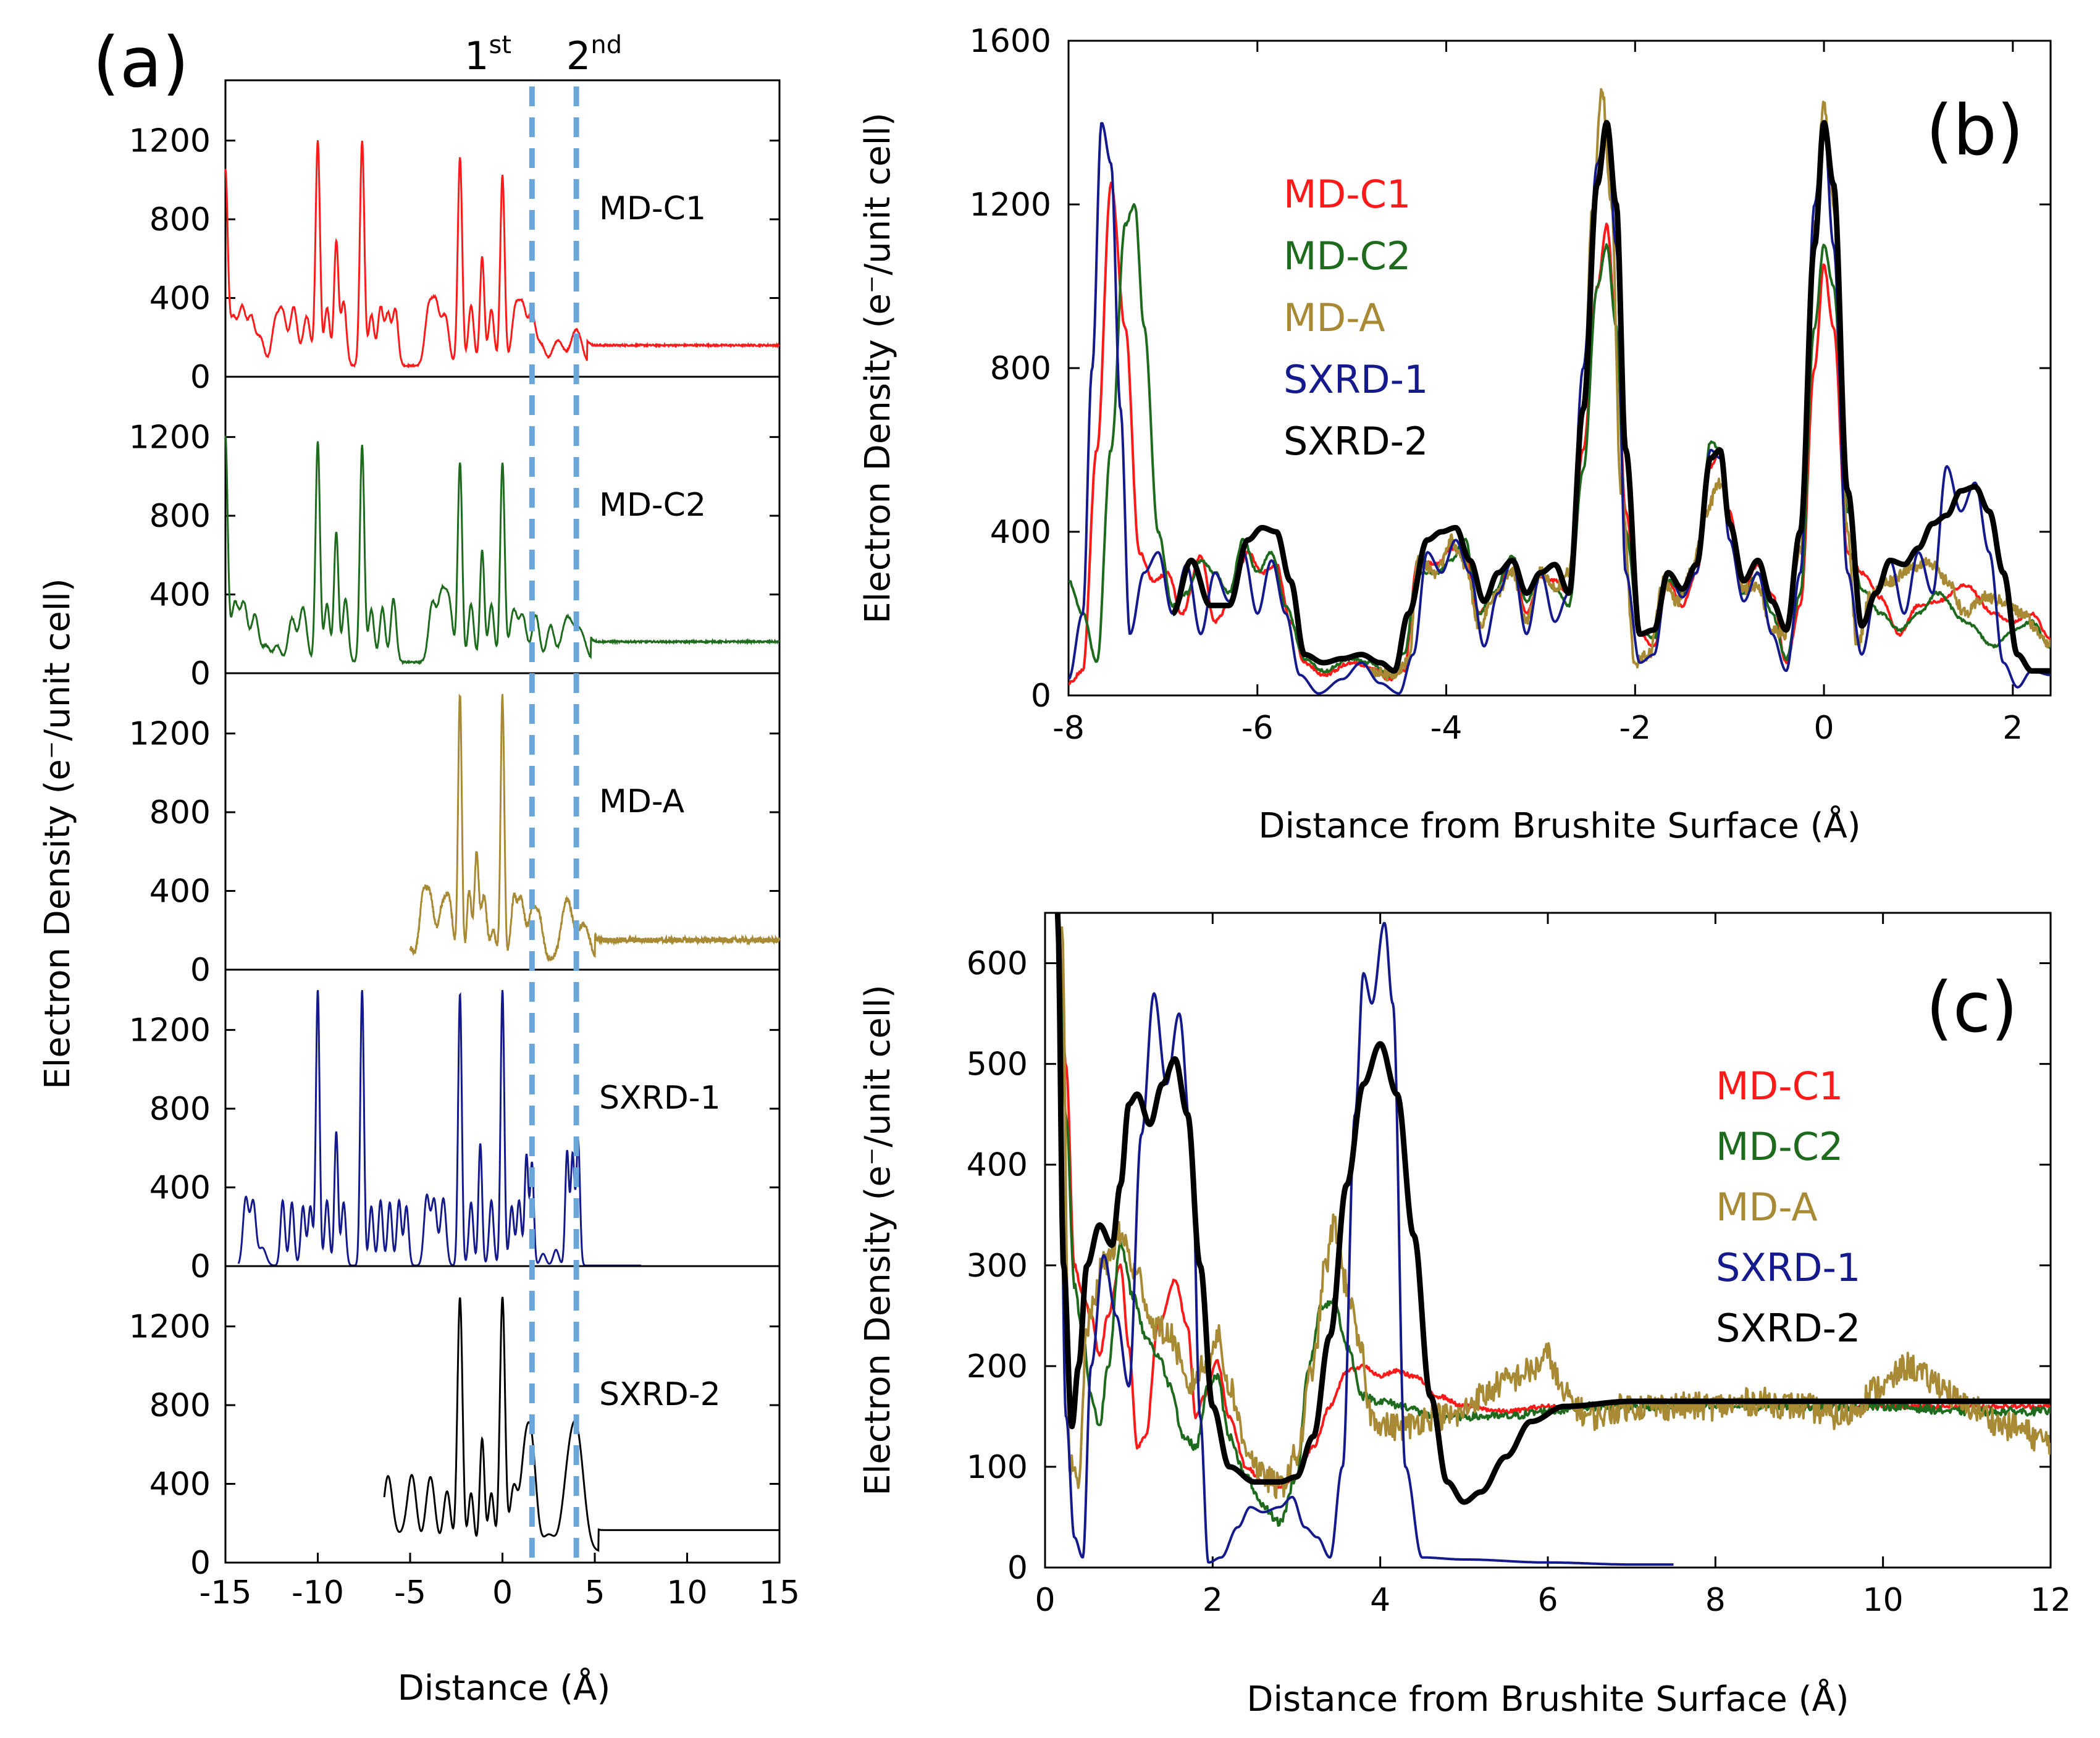 The image size is (2100, 1738). Describe the element at coordinates (1547, 1699) in the screenshot. I see `panel-c-x-axis-label: Distance from Brushite Surface (Å)` at that location.